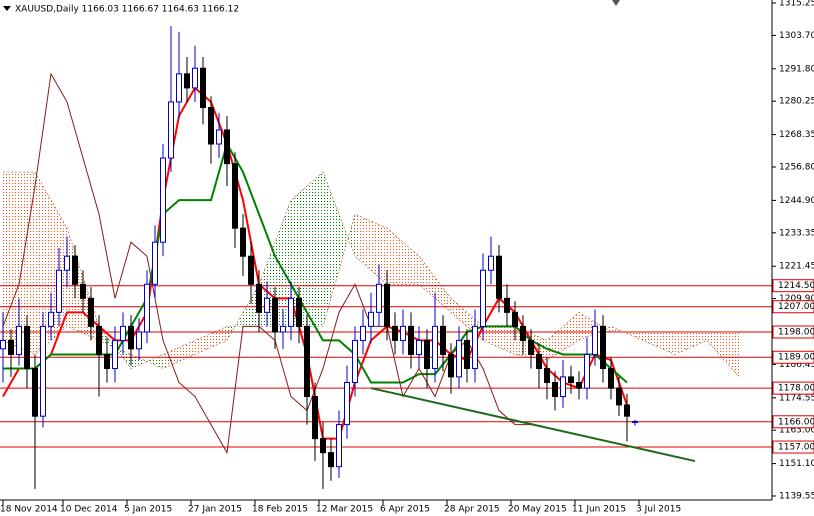 This screenshot has width=814, height=516. What do you see at coordinates (215, 510) in the screenshot?
I see `x-tick-label: 27 Jan 2015` at bounding box center [215, 510].